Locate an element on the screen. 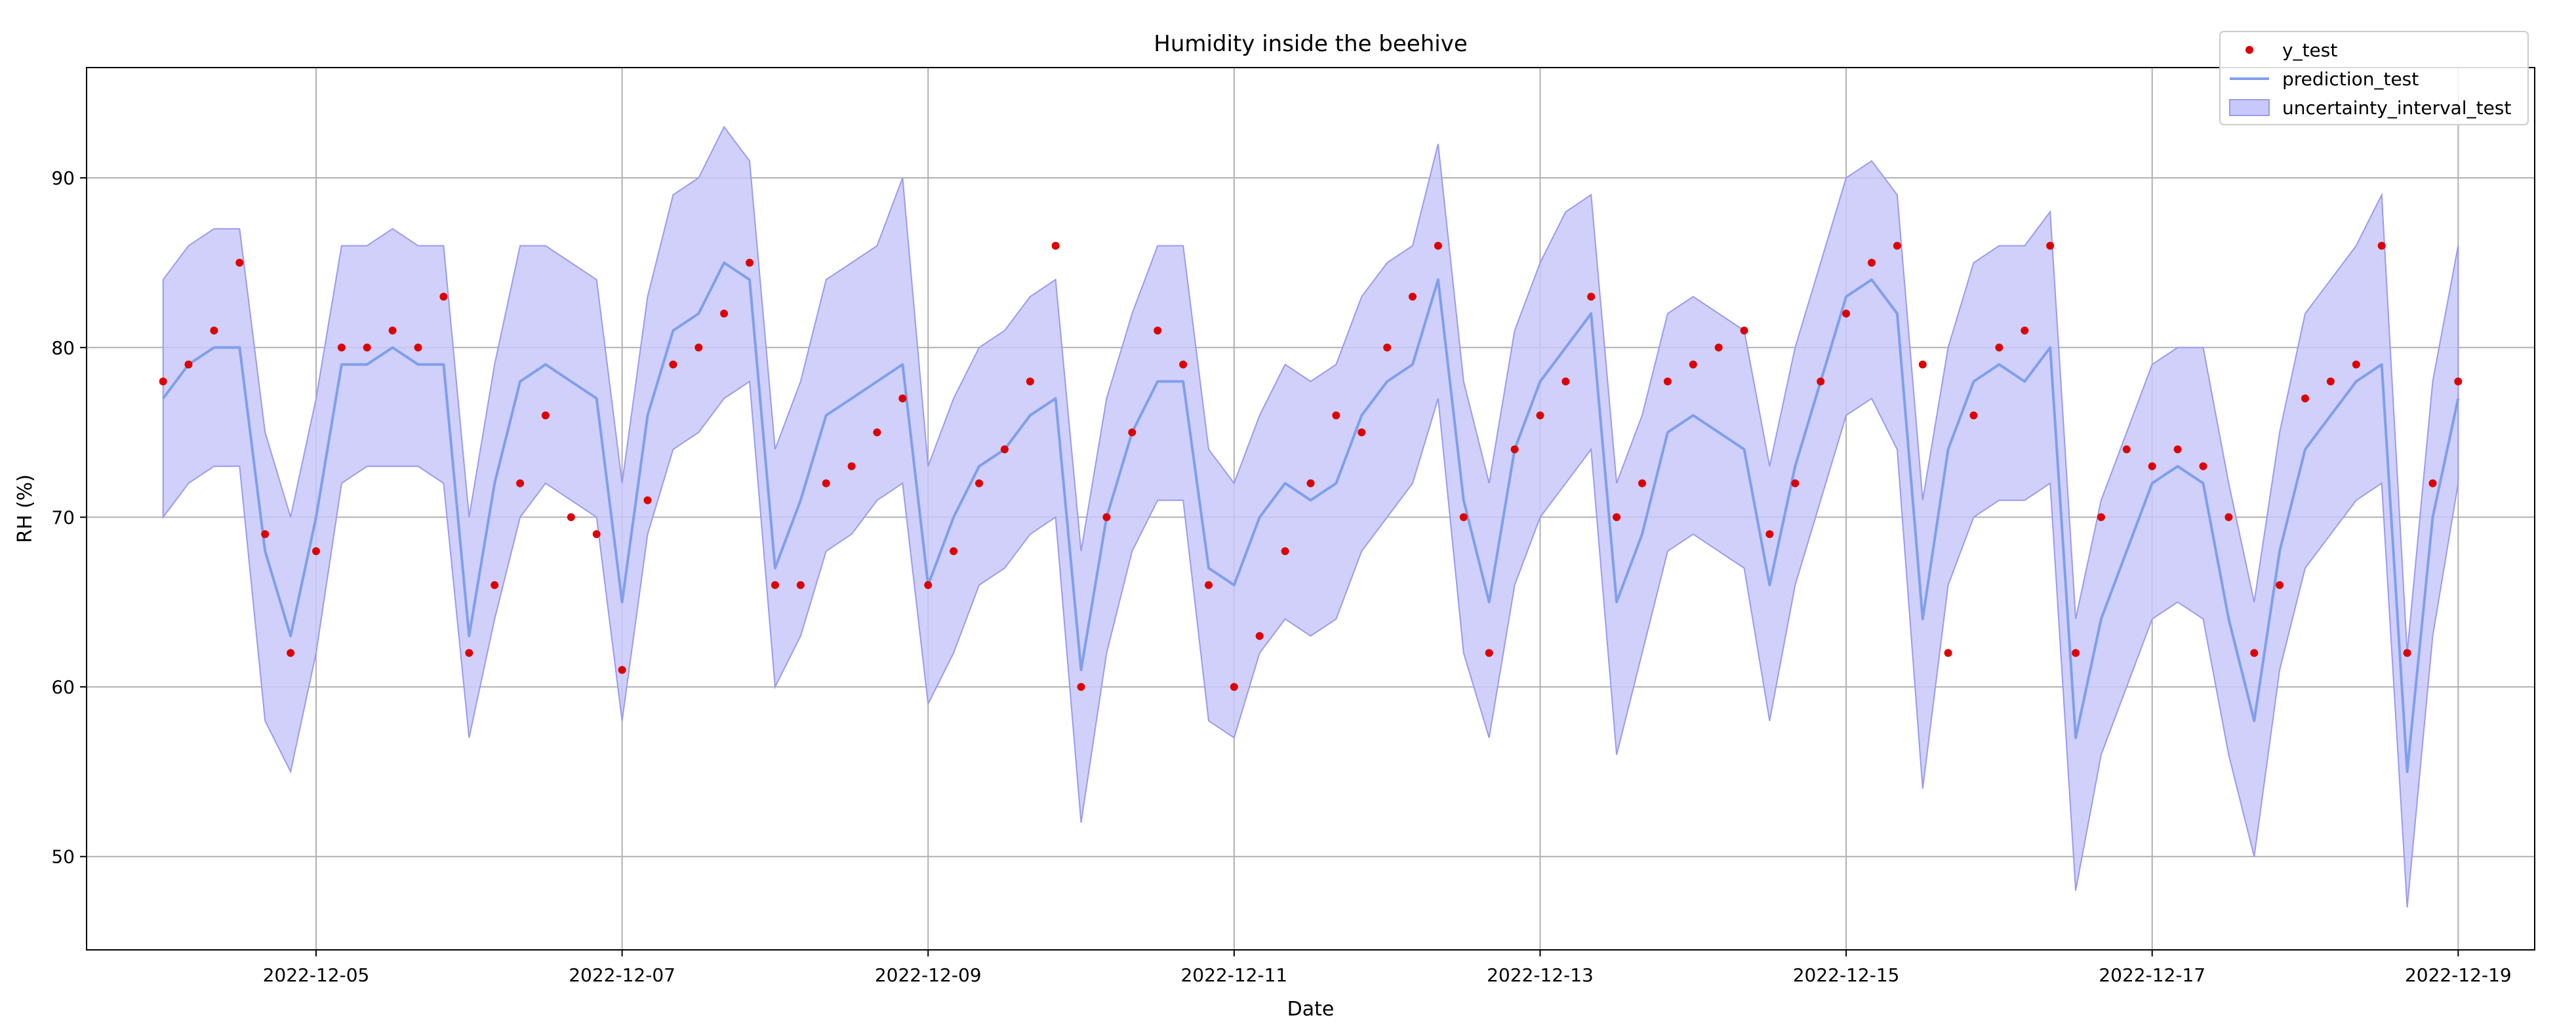 This screenshot has height=1024, width=2576. legend-item-y-test: y_test is located at coordinates (2291, 50).